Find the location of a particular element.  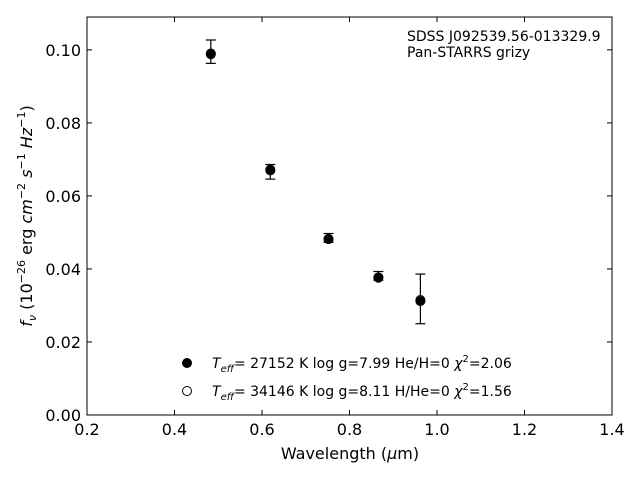

legend-entry: Teff= 34146 K log g=8.11 H/He=0 χ2=1.56 is located at coordinates (362, 392).